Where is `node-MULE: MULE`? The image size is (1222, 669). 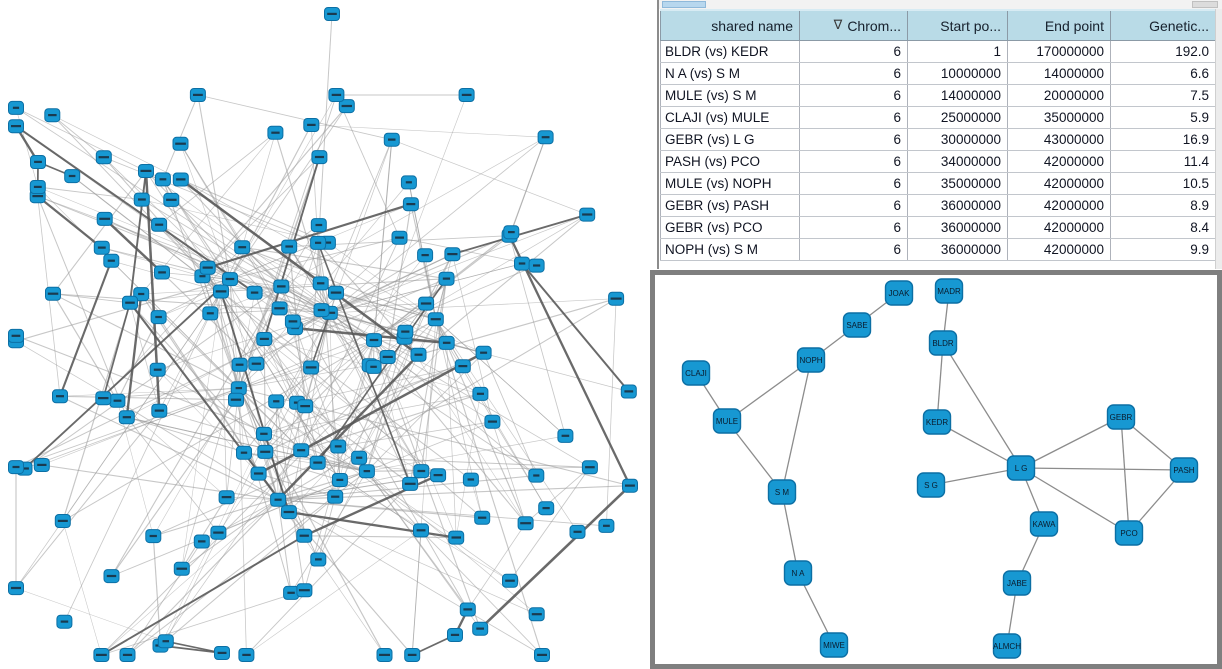 node-MULE: MULE is located at coordinates (727, 421).